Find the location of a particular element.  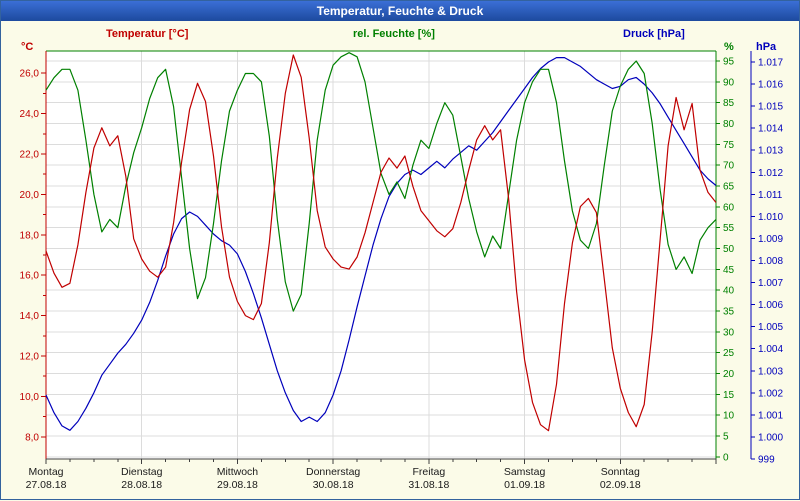

temperature-axis: 8,0 10,0 12,0 14,0 16,0 18,0 20,0 22,0 24,0 26,0 is located at coordinates (33, 256).